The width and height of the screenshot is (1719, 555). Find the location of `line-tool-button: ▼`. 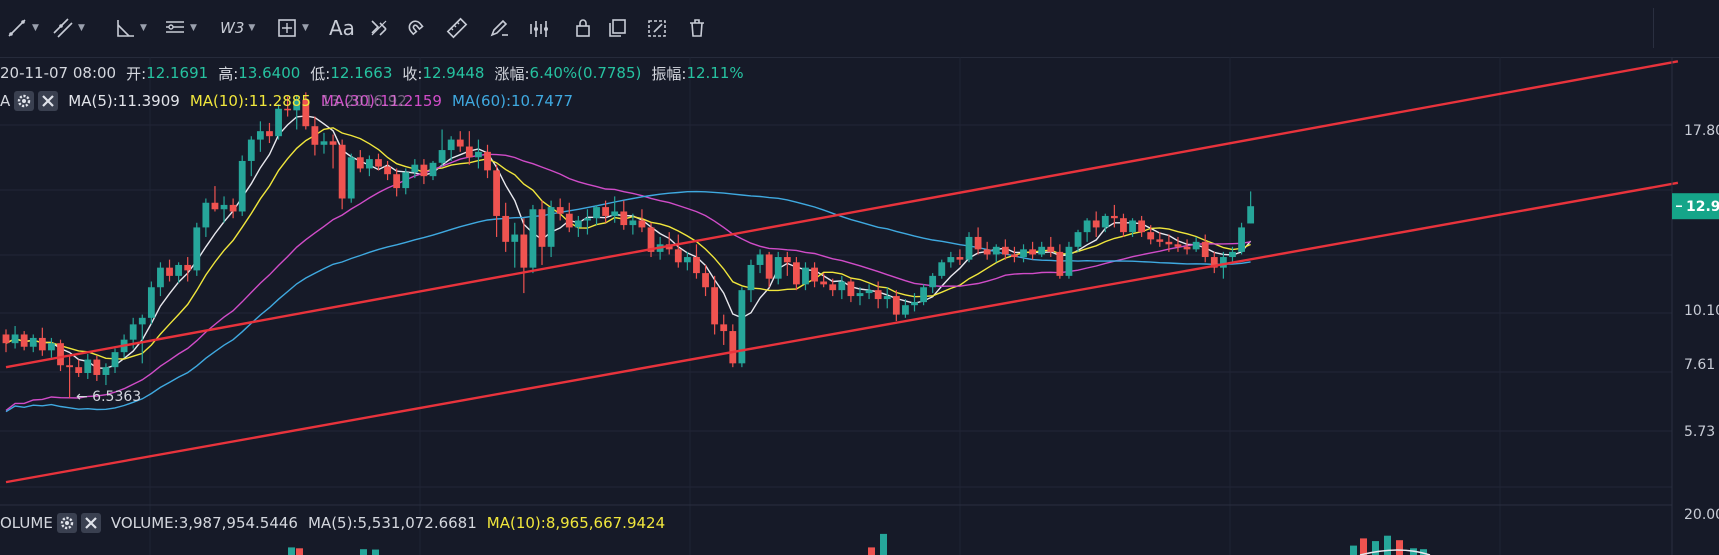

line-tool-button: ▼ is located at coordinates (22, 28).